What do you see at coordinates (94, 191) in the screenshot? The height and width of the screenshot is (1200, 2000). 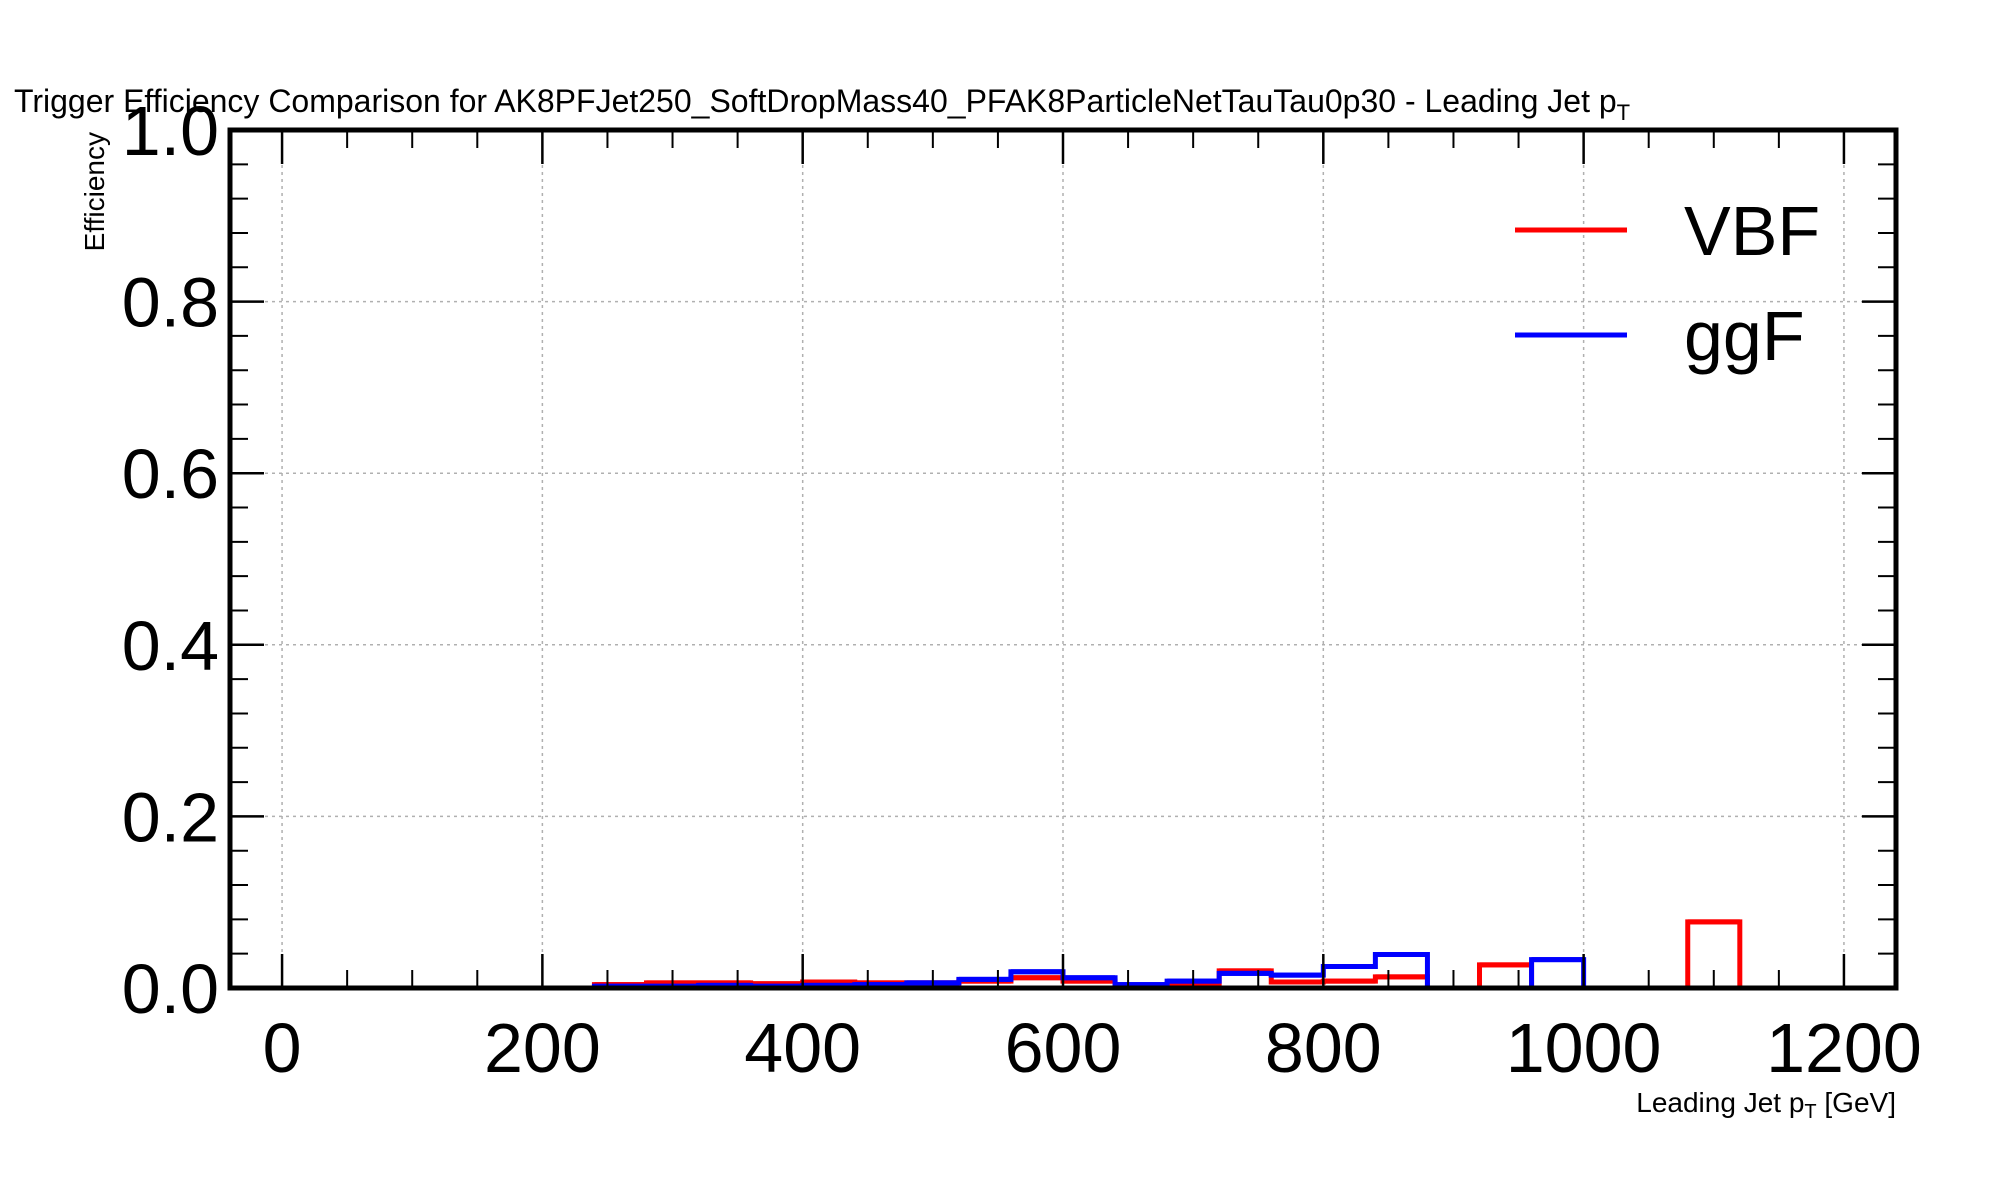 I see `y-axis-label: Efficiency` at bounding box center [94, 191].